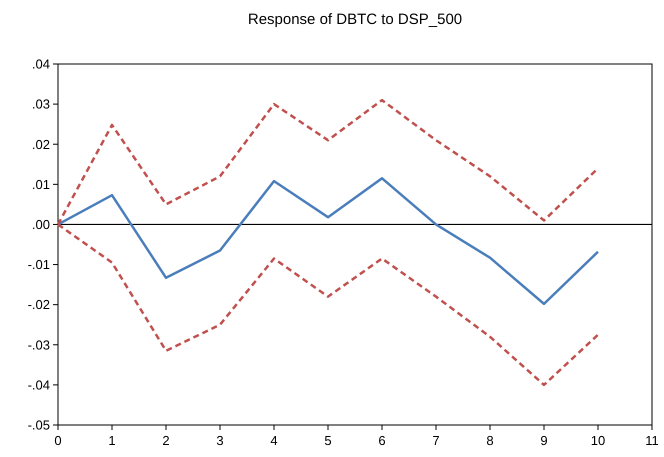 The image size is (664, 457). What do you see at coordinates (166, 440) in the screenshot?
I see `x-tick-label: 2` at bounding box center [166, 440].